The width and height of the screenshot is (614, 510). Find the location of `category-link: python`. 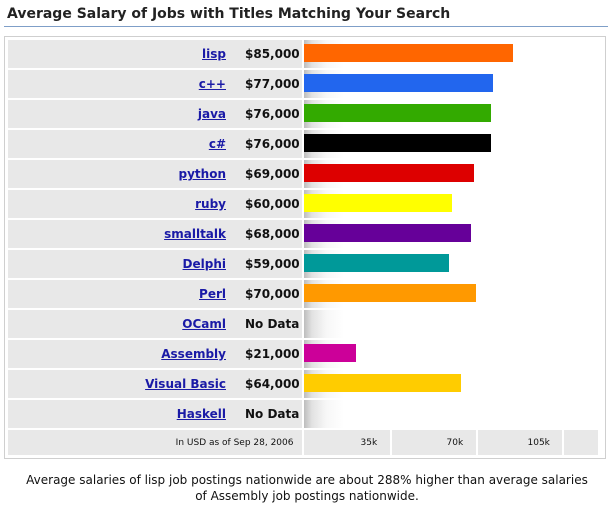

category-link: python is located at coordinates (202, 174).